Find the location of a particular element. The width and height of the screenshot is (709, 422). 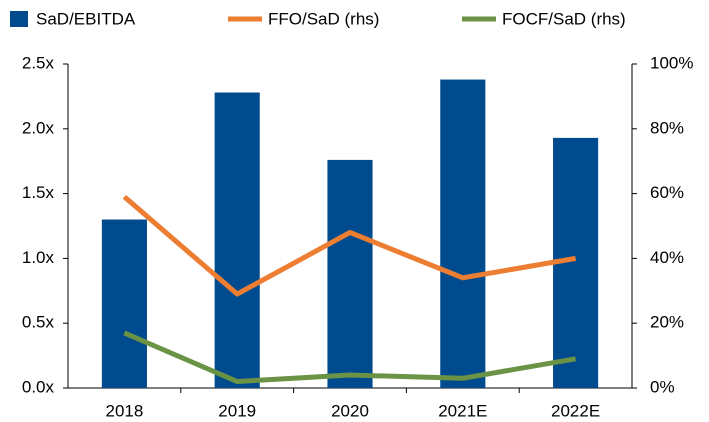

y2-tick-label: 80% is located at coordinates (667, 127).